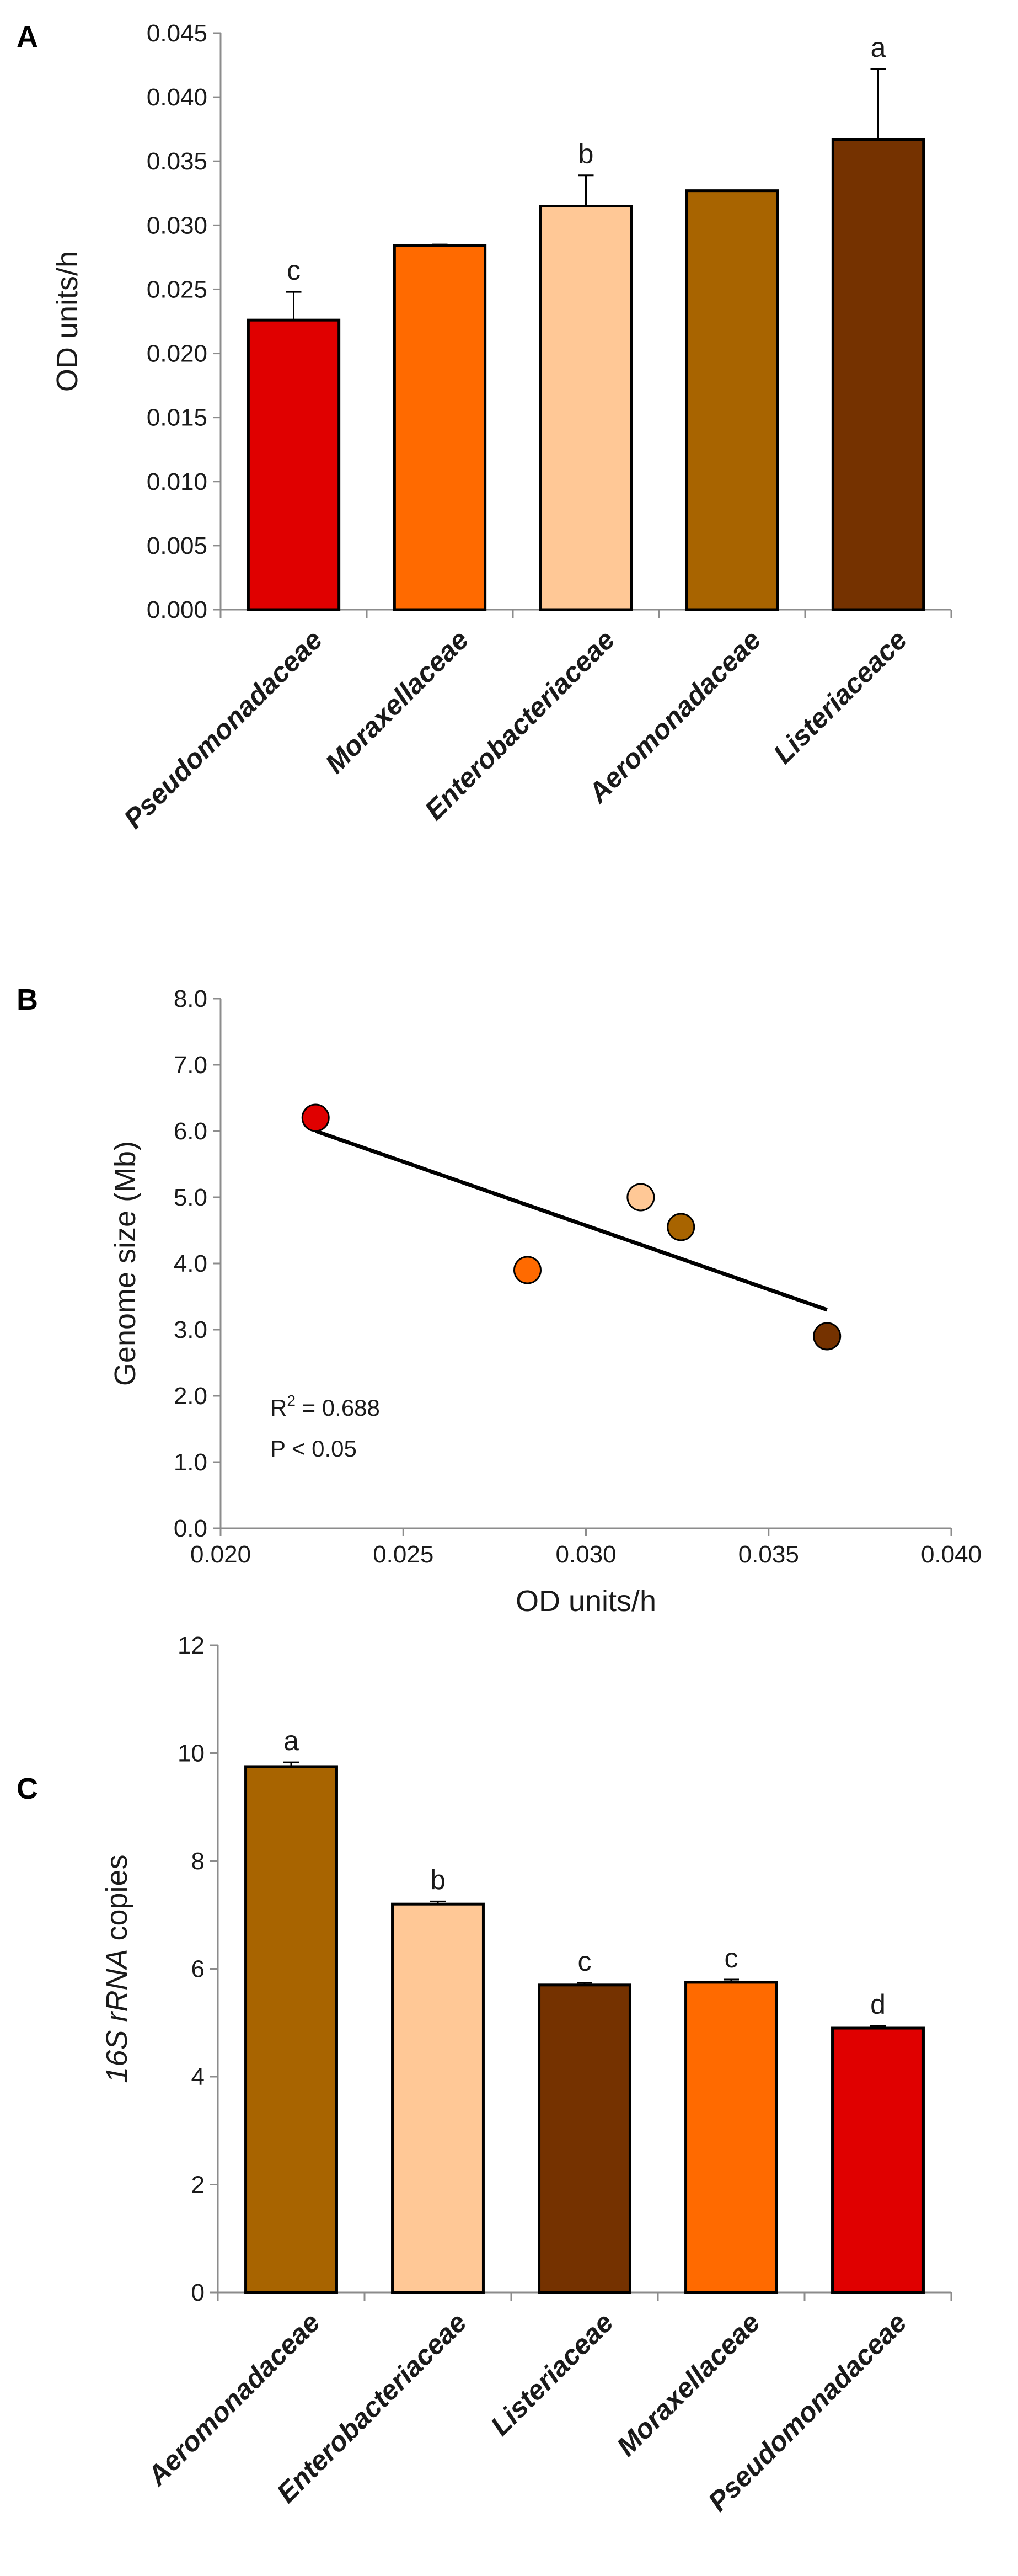  I want to click on y-tick-label: 8, so click(198, 1861).